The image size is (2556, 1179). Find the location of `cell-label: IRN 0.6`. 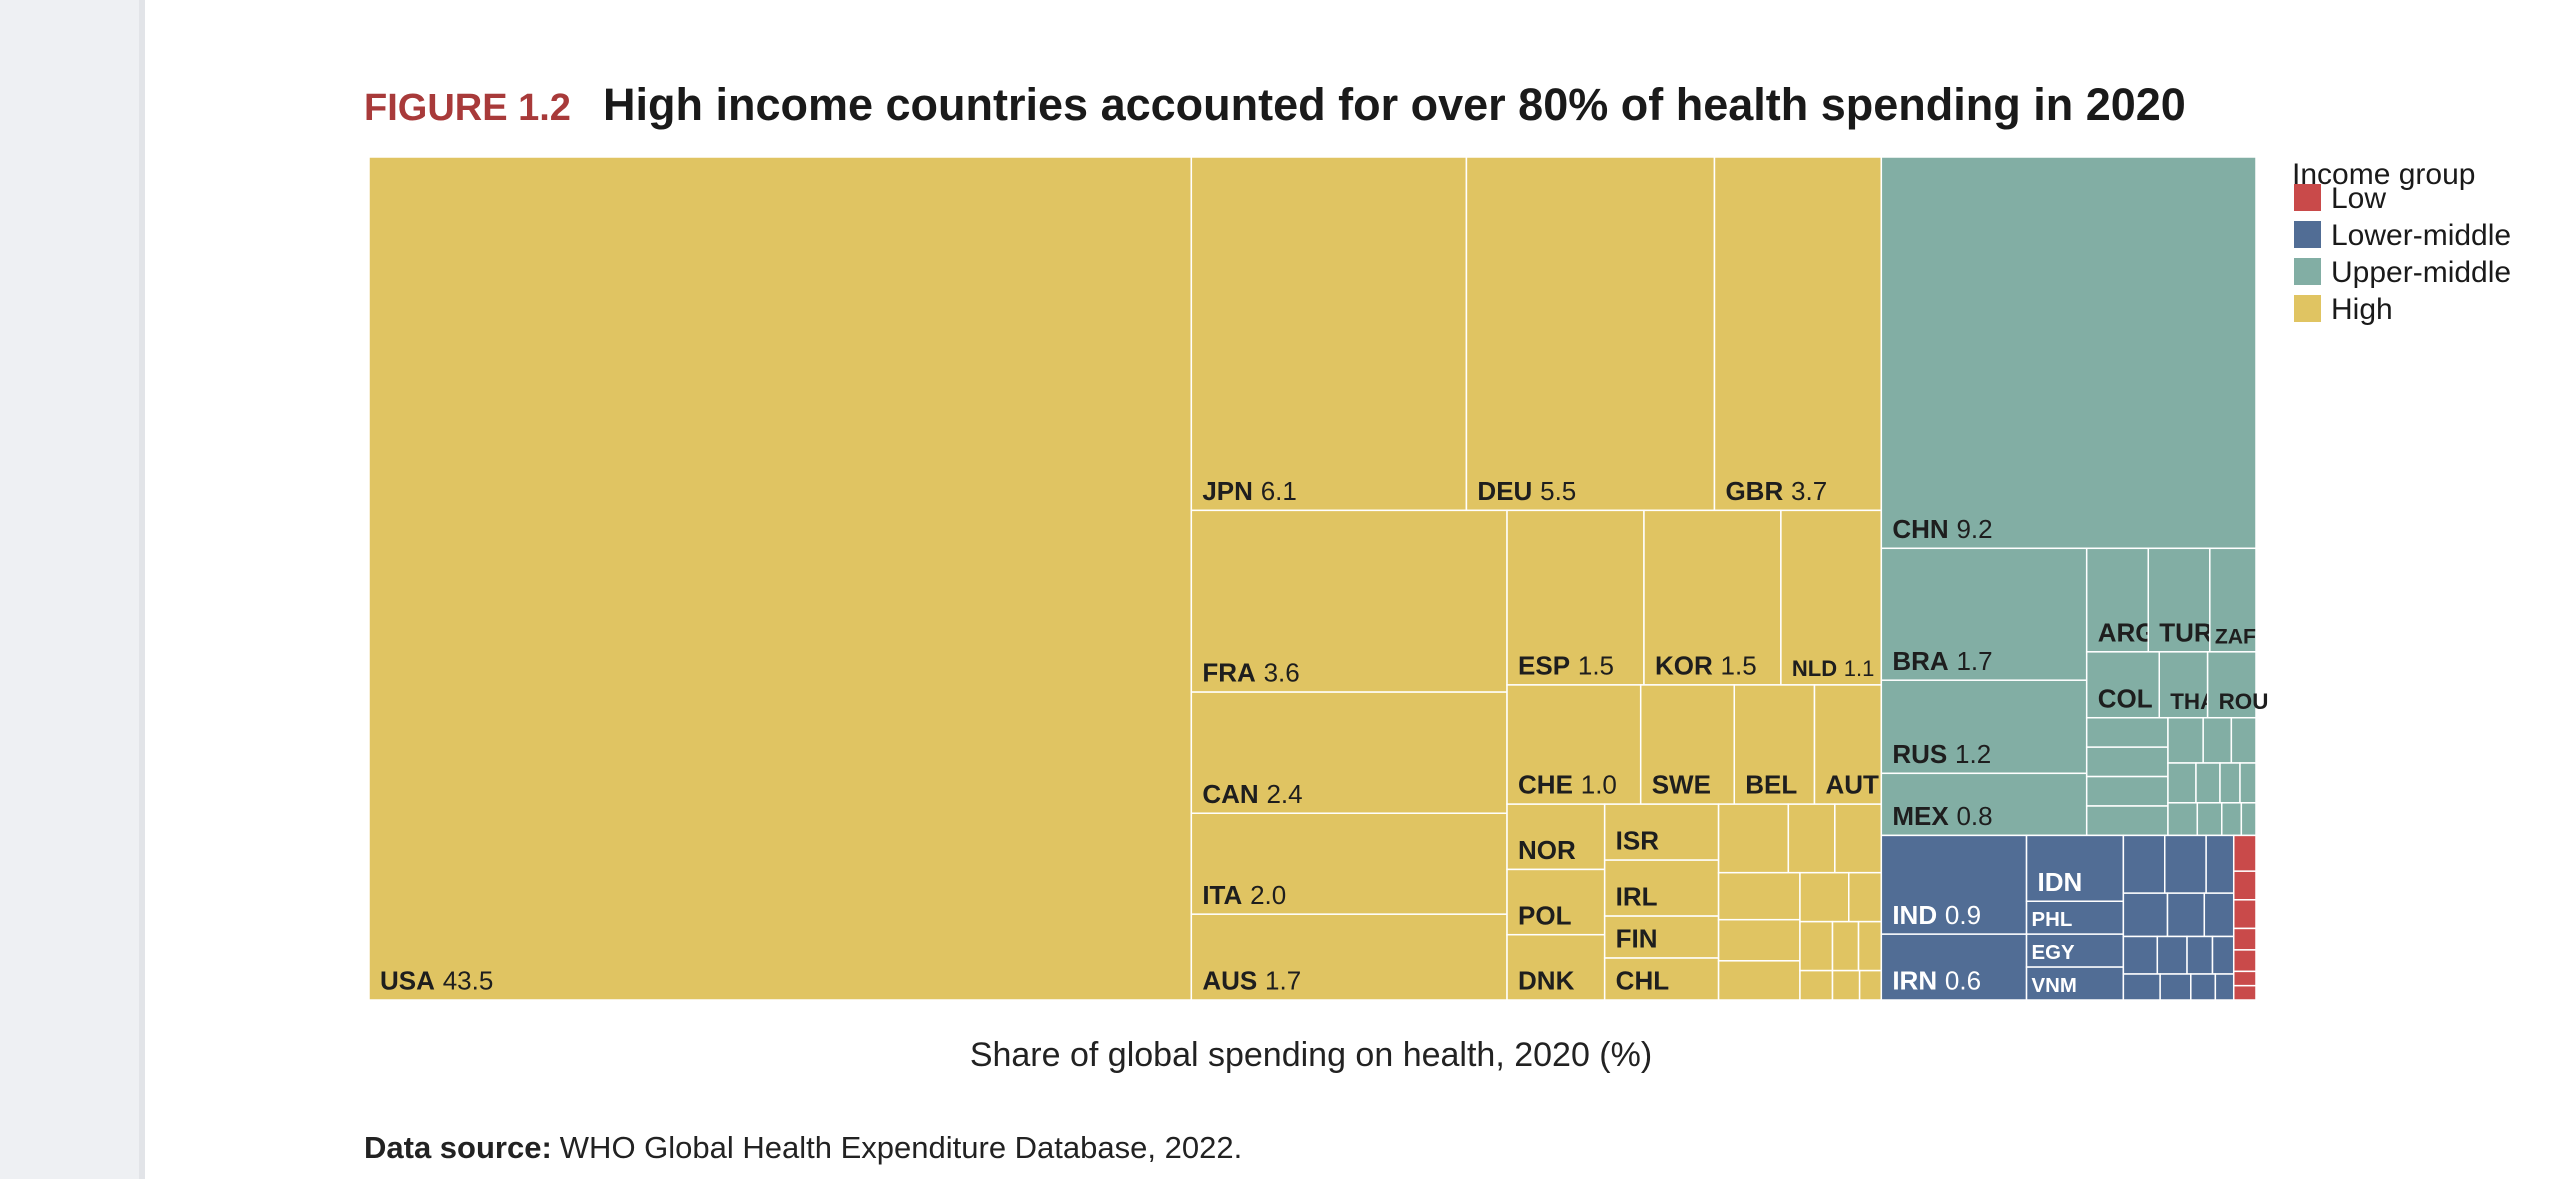

cell-label: IRN 0.6 is located at coordinates (1936, 981).